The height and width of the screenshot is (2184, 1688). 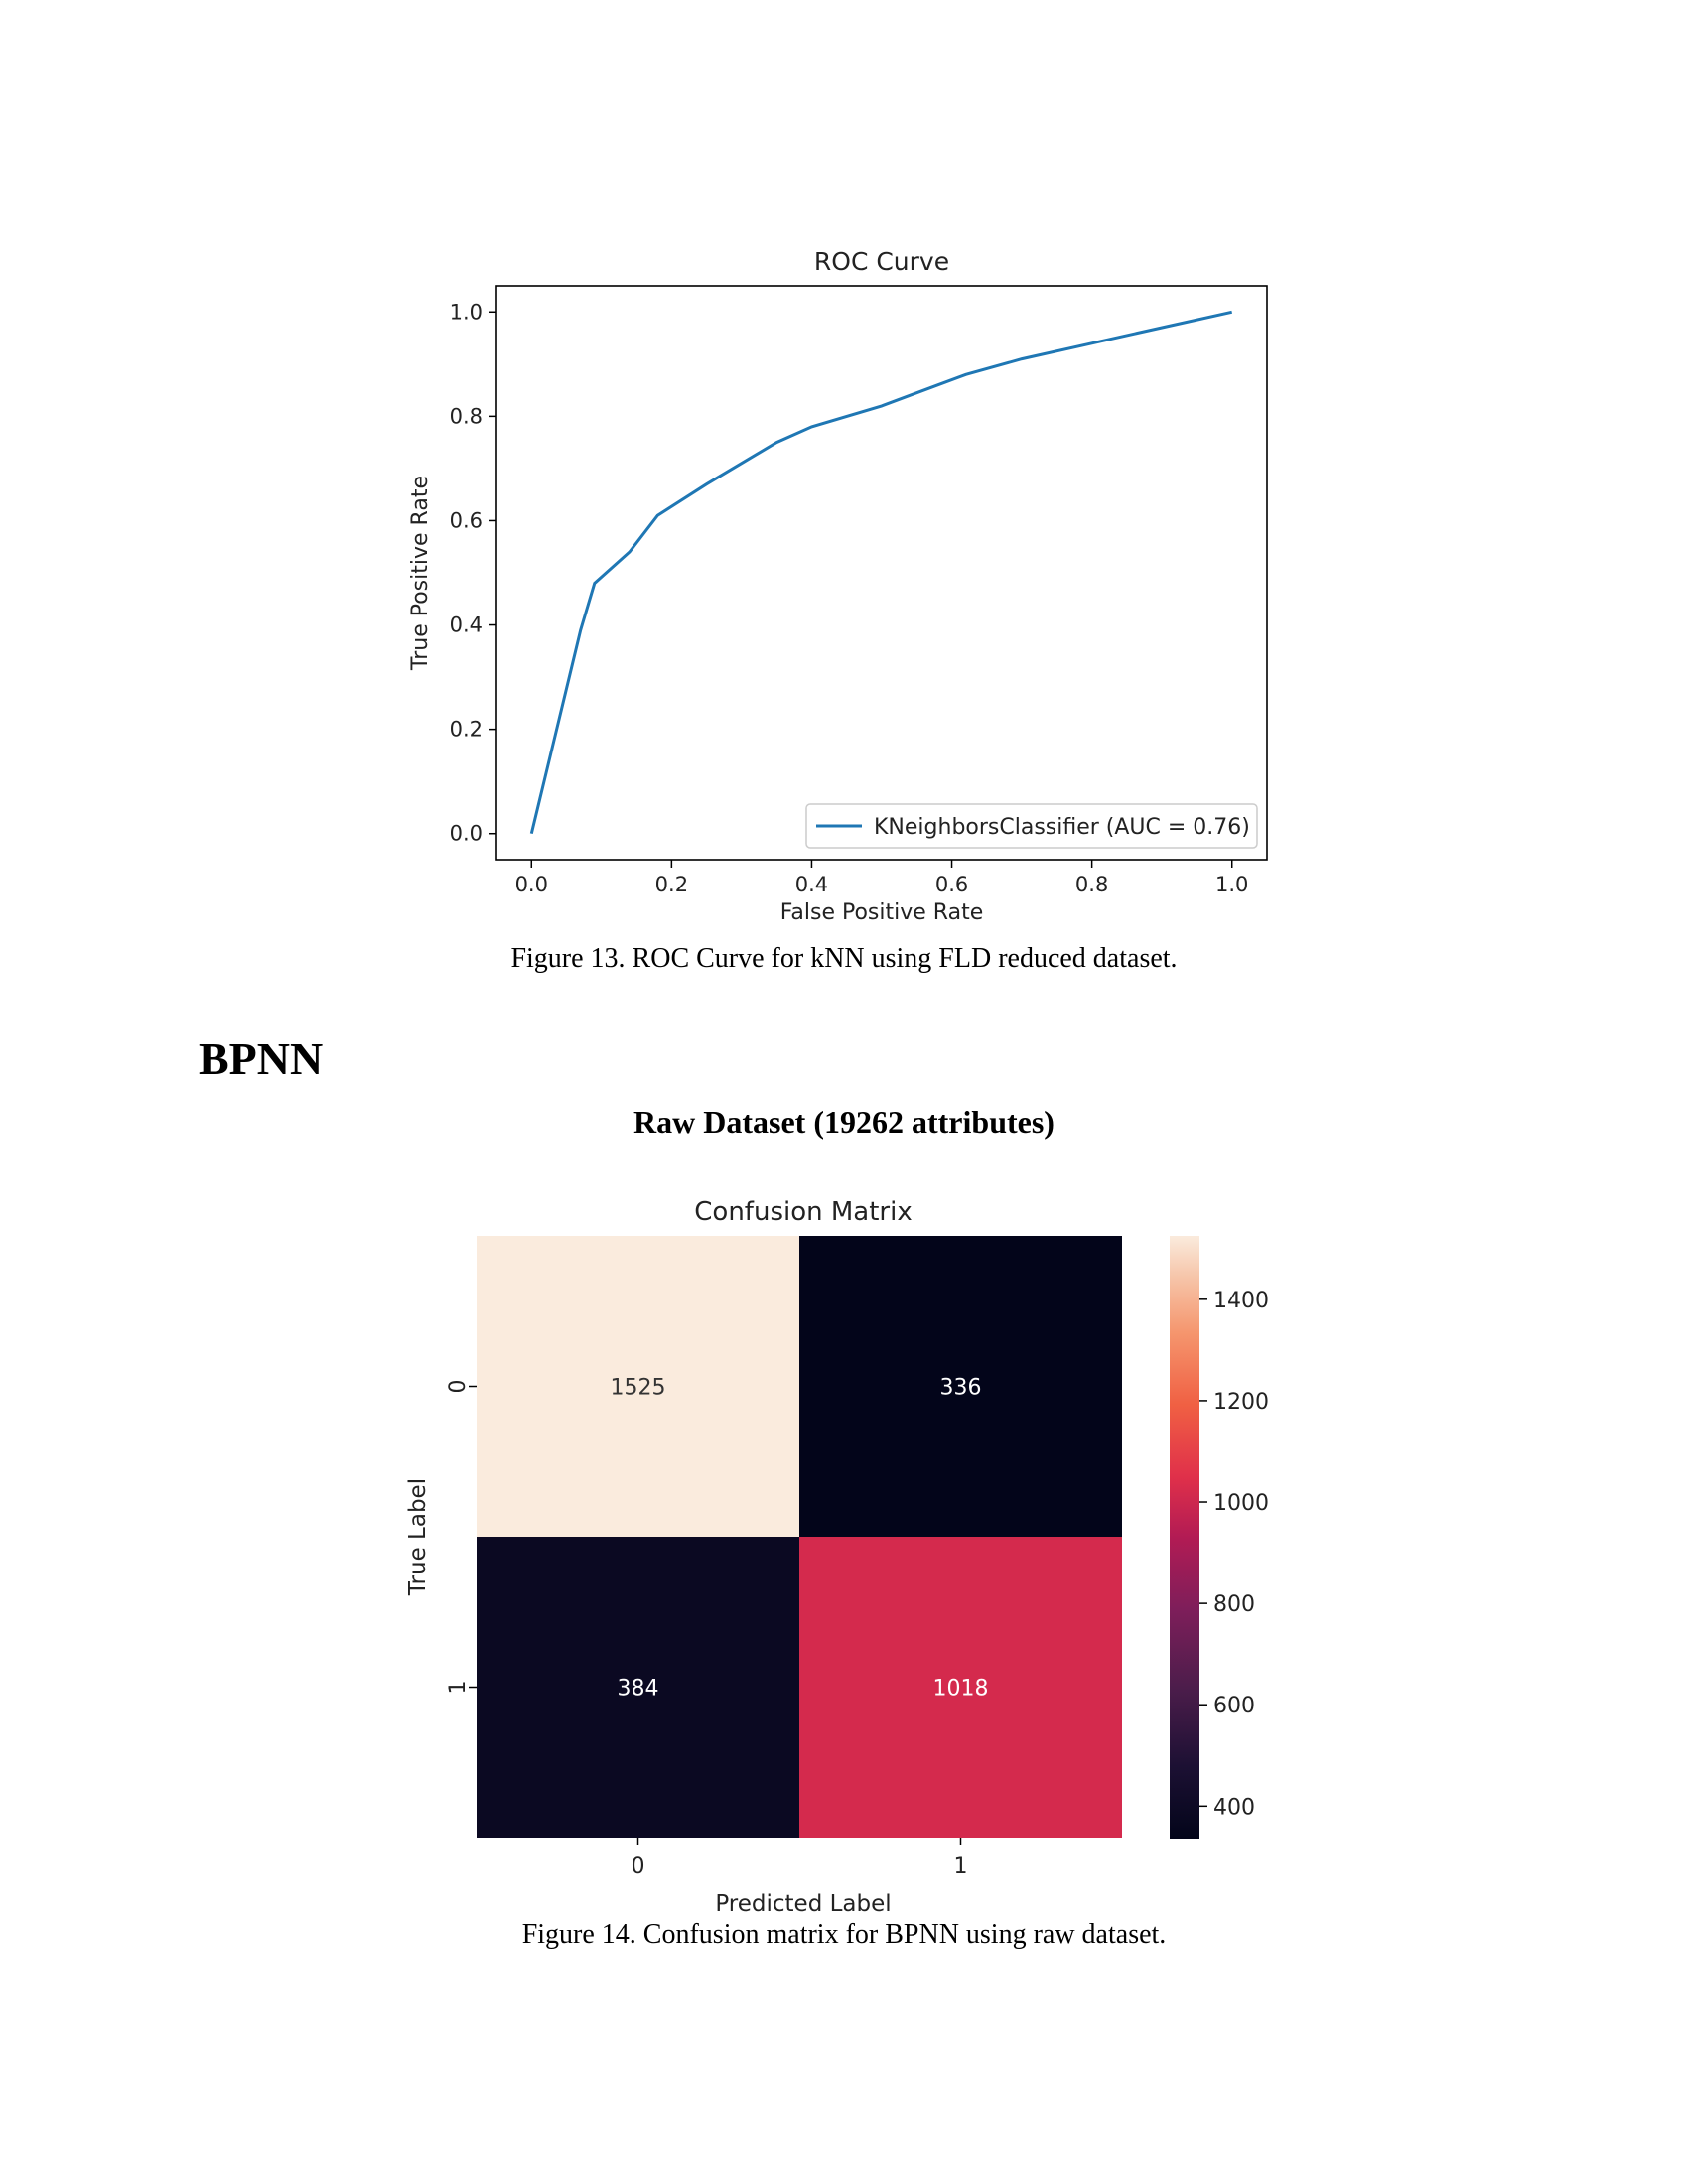 I want to click on roc-legend: KNeighborsClassifier (AUC = 0.76), so click(x=1031, y=826).